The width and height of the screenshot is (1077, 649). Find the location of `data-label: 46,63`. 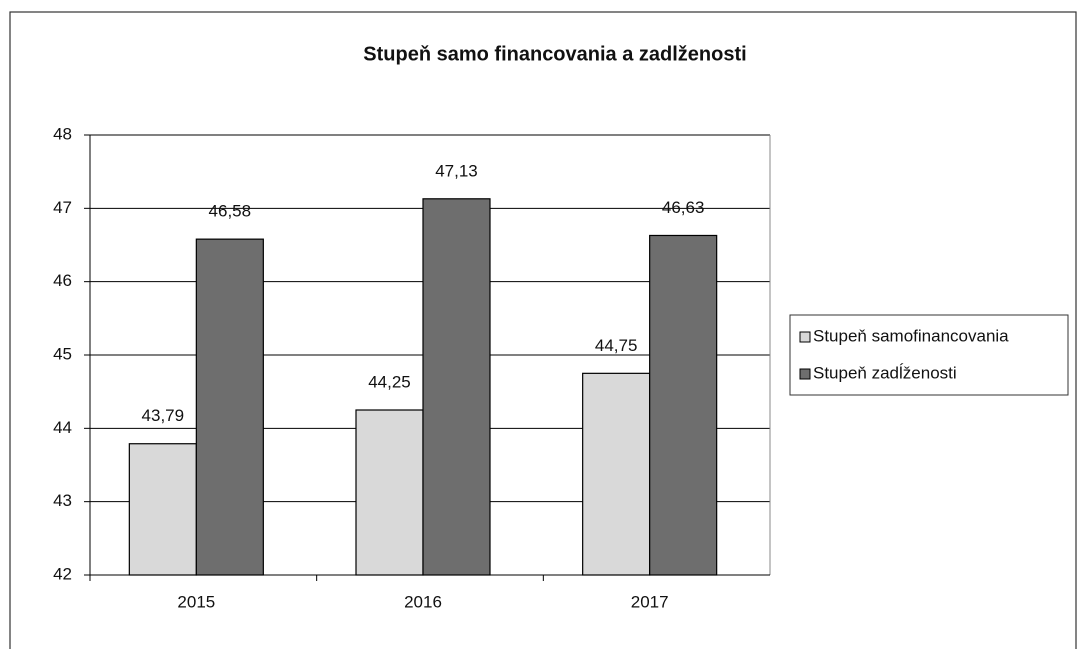

data-label: 46,63 is located at coordinates (683, 207).